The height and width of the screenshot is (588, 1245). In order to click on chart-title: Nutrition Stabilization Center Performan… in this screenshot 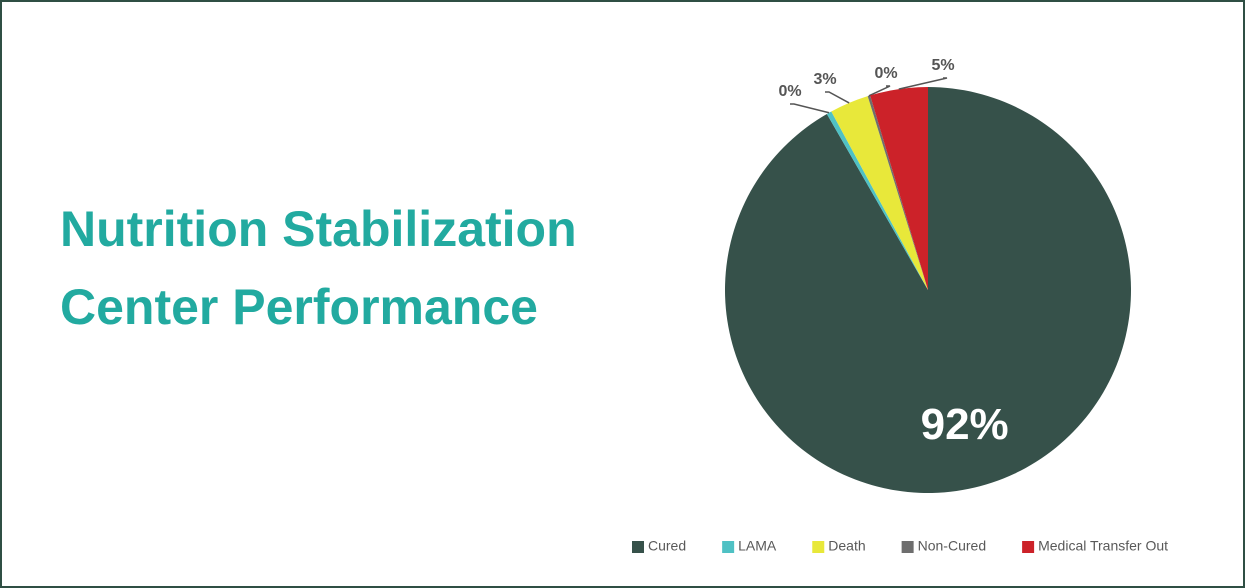, I will do `click(318, 268)`.